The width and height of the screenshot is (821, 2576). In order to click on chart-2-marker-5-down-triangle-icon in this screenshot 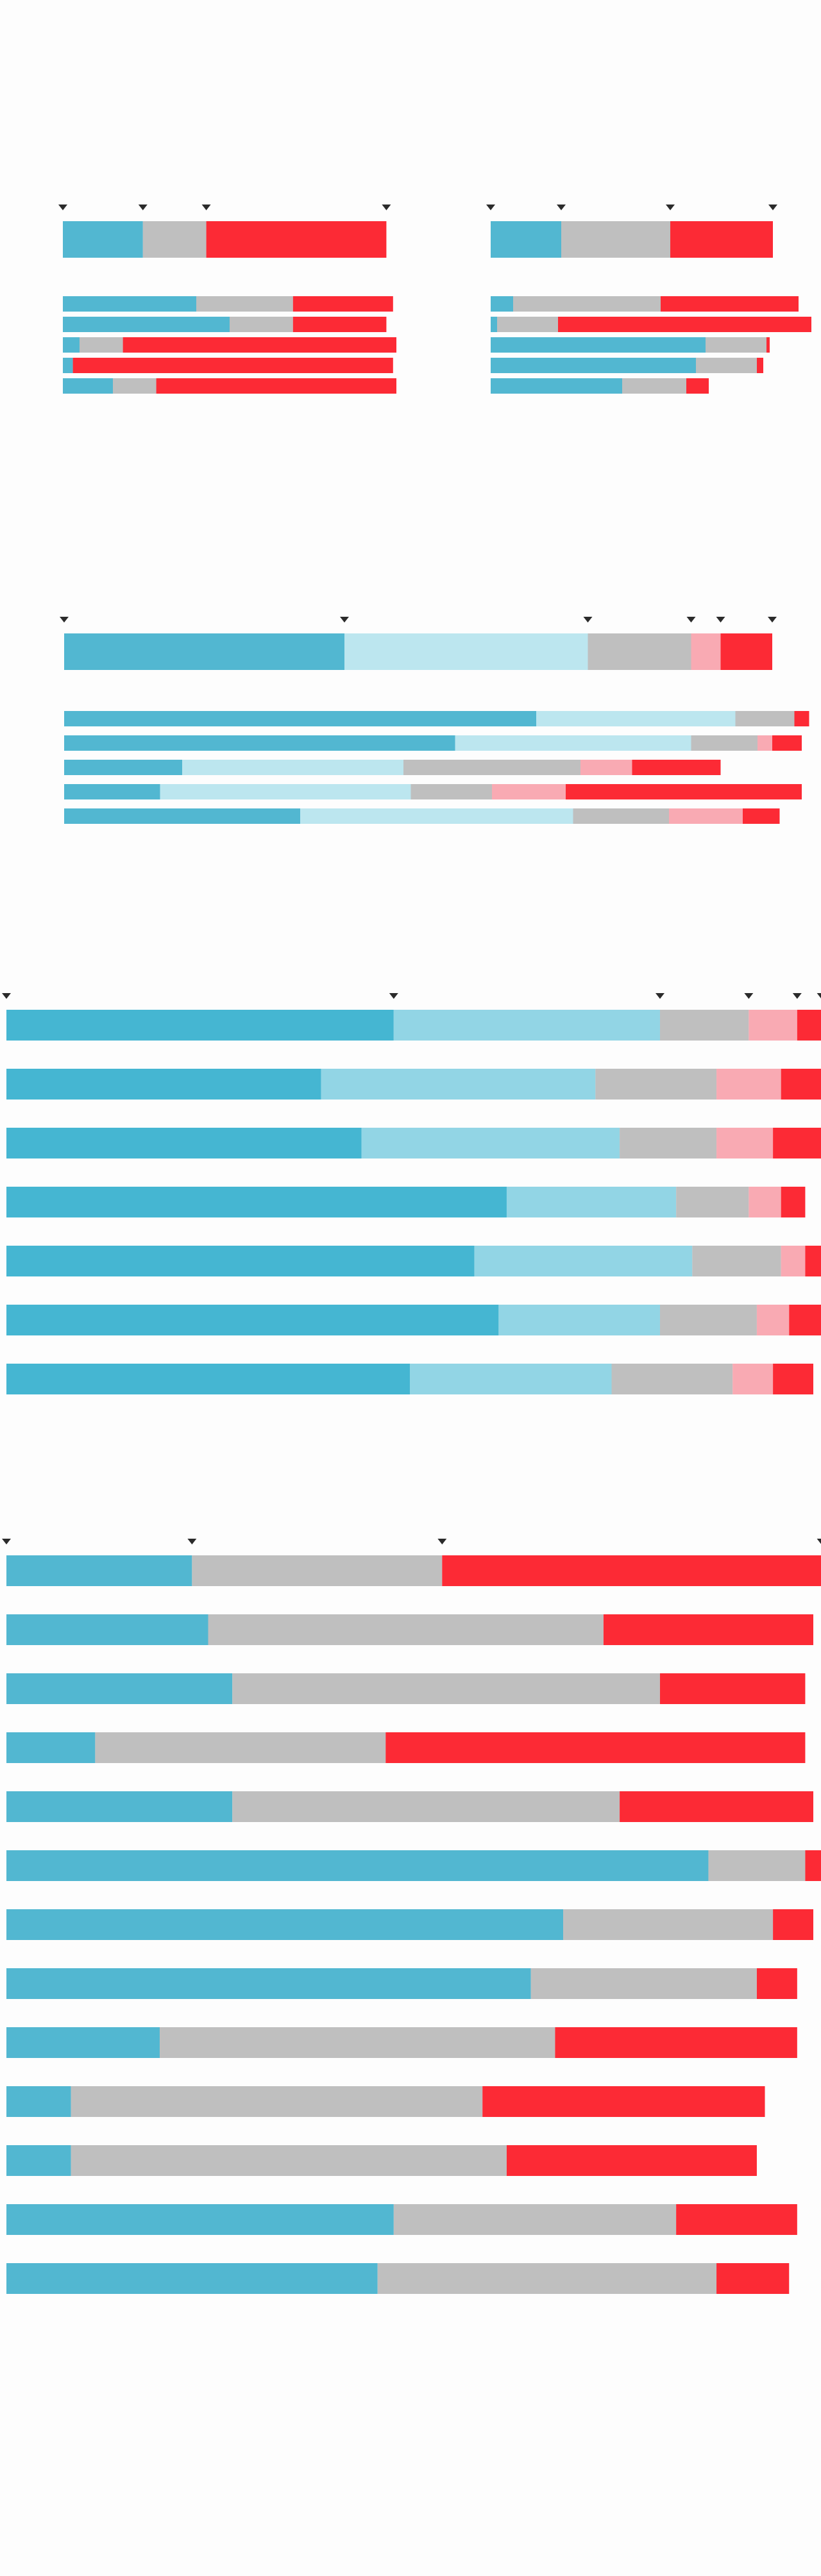, I will do `click(720, 620)`.